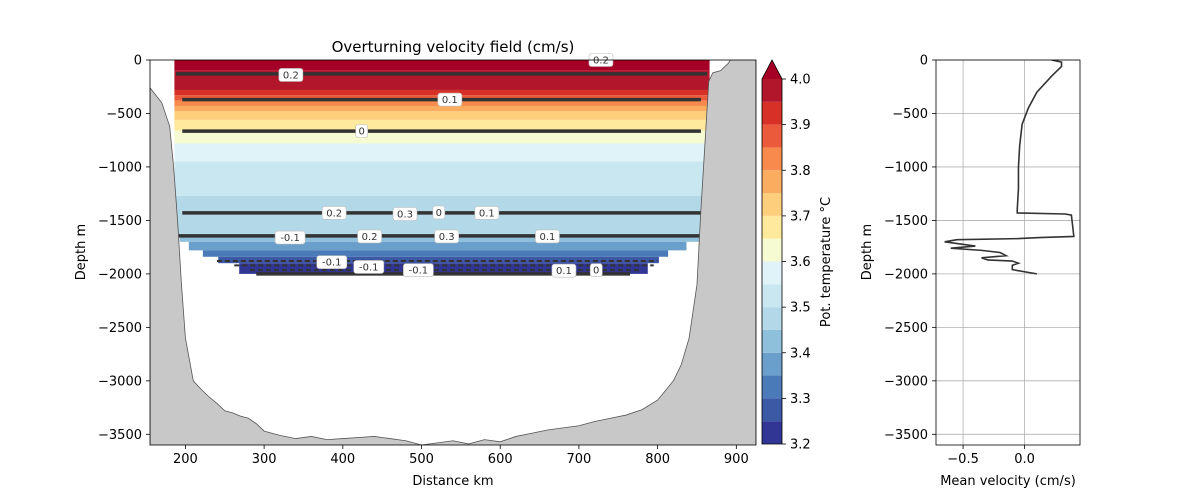  What do you see at coordinates (421, 459) in the screenshot?
I see `x-tick-label: 500` at bounding box center [421, 459].